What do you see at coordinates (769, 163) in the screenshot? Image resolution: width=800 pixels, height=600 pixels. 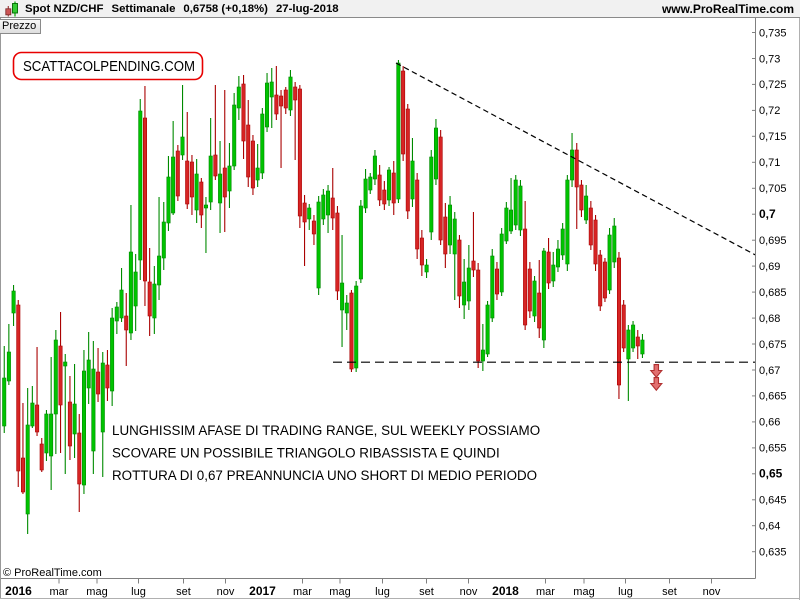 I see `svg-text: 0,71` at bounding box center [769, 163].